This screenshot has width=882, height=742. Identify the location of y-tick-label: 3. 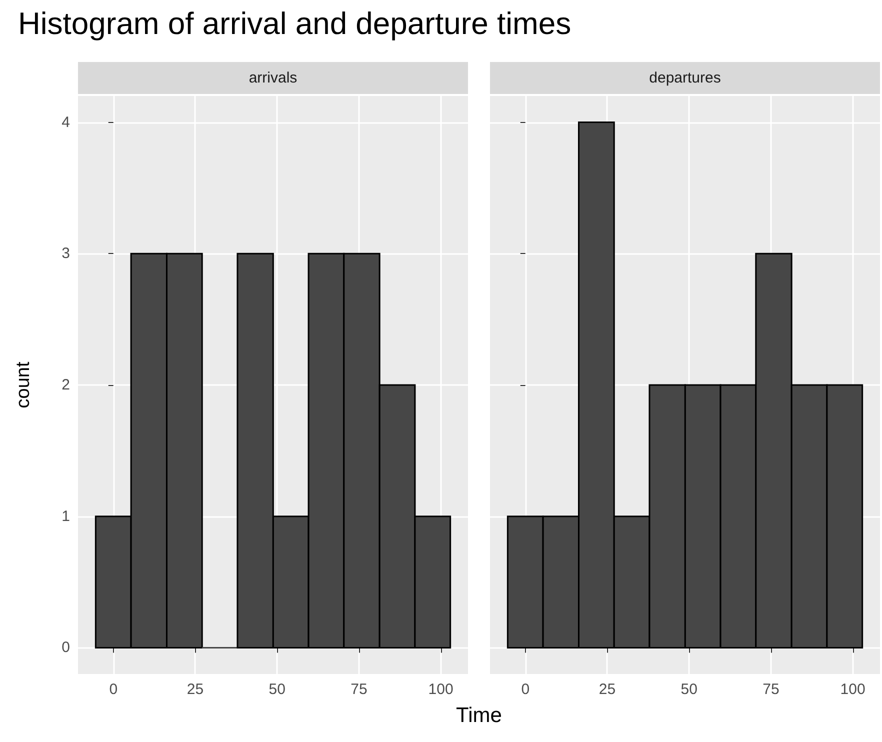
(66, 253).